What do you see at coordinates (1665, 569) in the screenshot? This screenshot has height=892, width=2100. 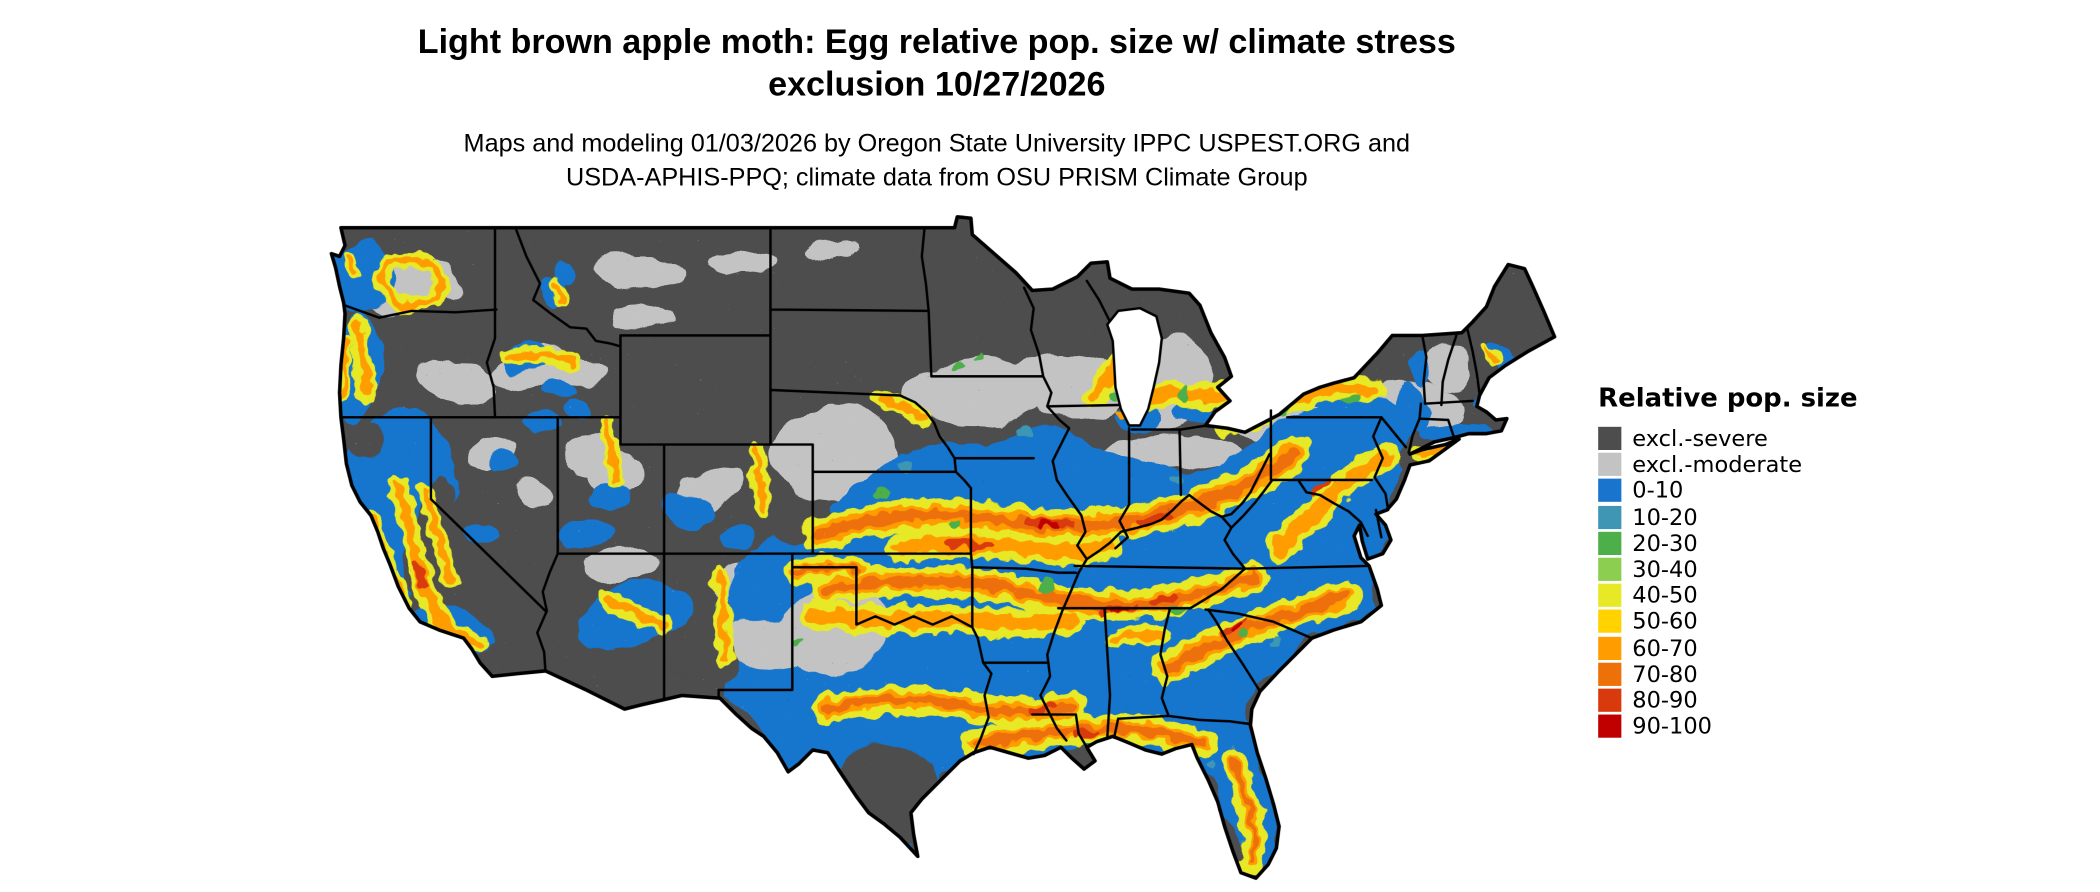 I see `legend-entry-label: 30-40` at bounding box center [1665, 569].